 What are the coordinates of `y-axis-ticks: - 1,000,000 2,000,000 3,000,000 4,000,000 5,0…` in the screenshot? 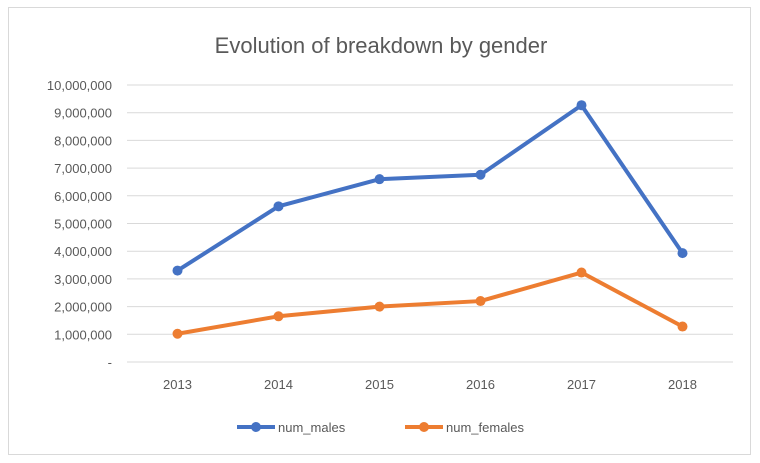 It's located at (79, 224).